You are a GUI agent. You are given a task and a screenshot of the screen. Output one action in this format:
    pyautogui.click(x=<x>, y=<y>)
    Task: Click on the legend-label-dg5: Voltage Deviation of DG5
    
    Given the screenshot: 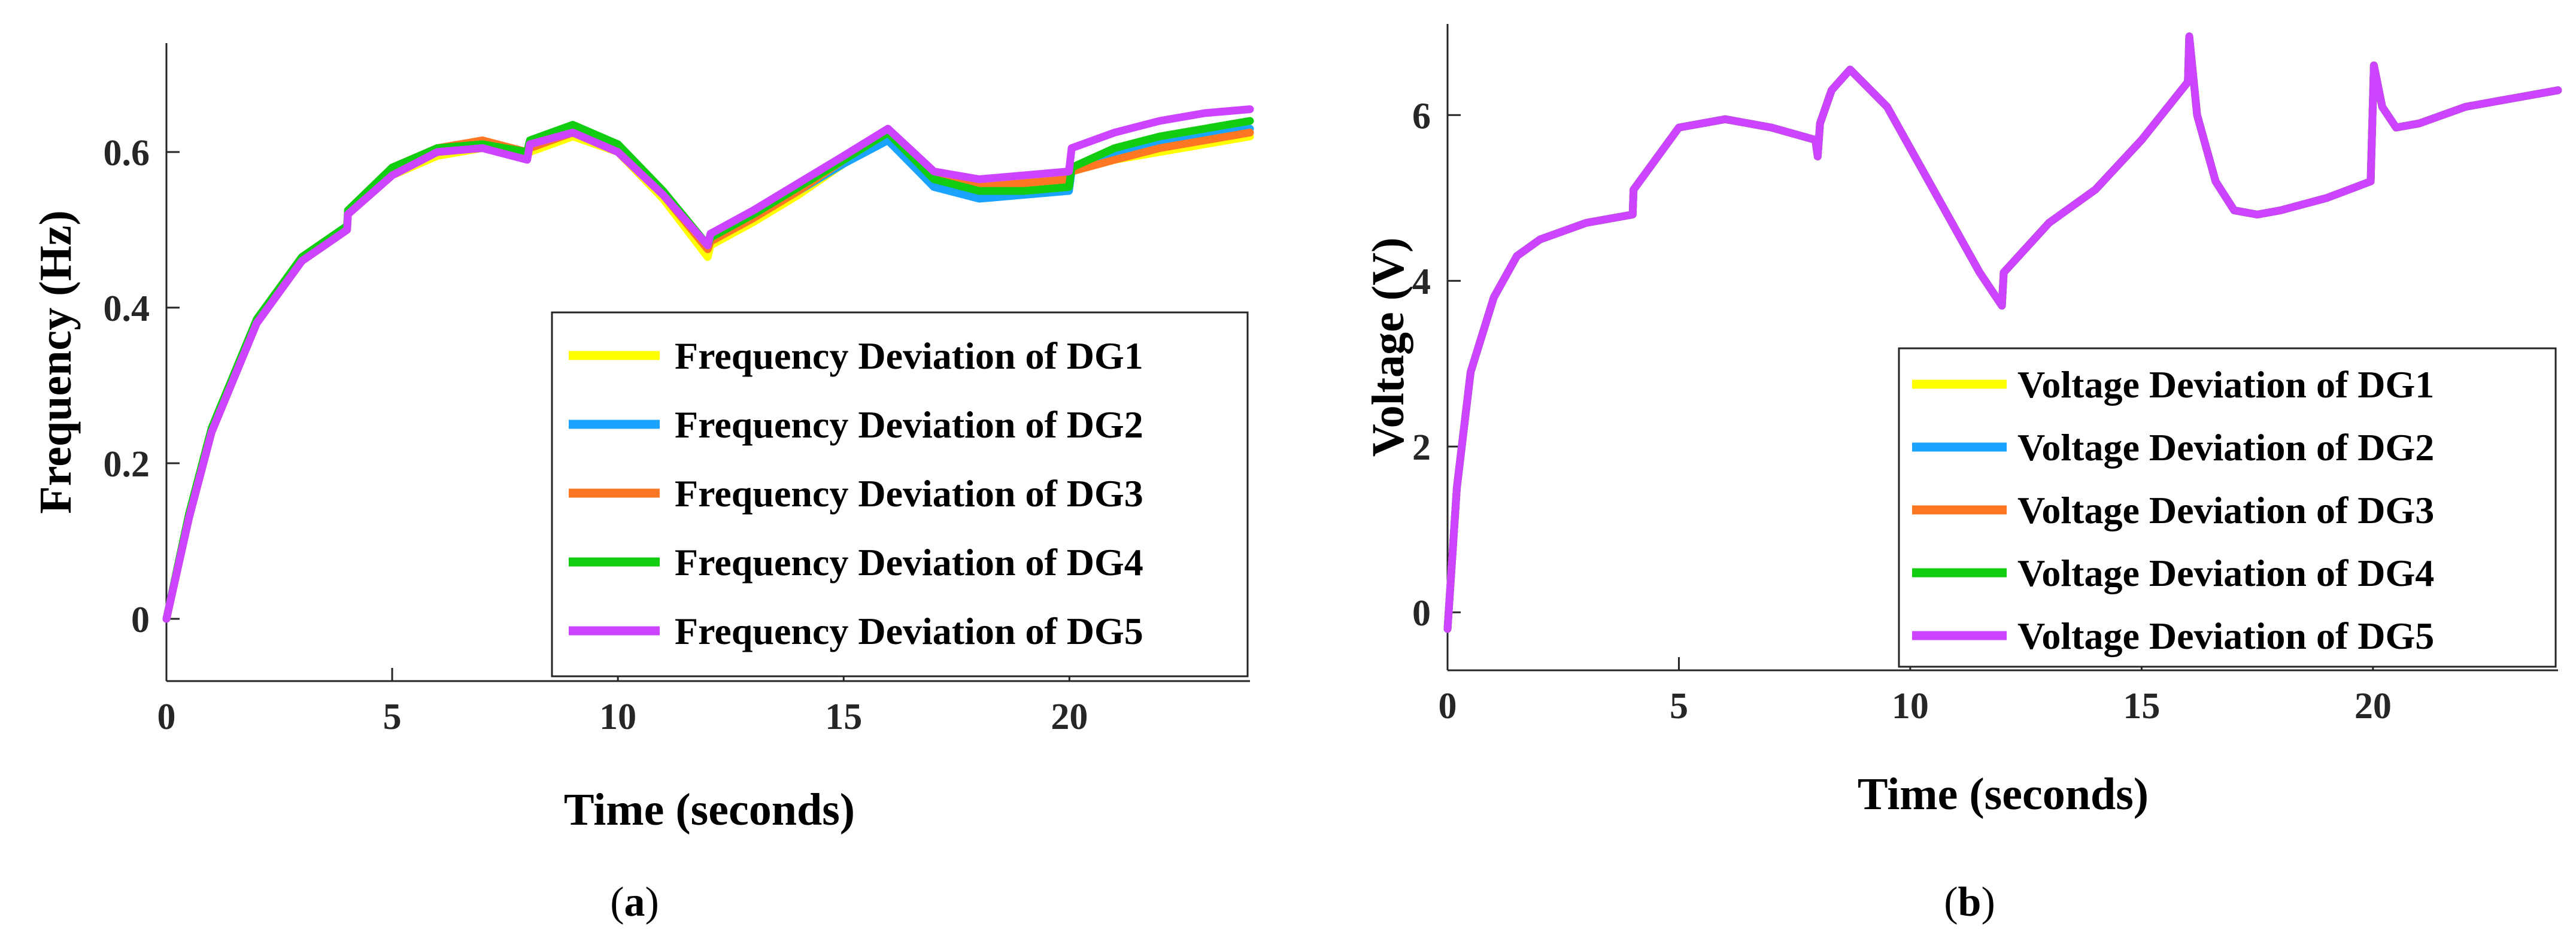 What is the action you would take?
    pyautogui.click(x=2225, y=636)
    